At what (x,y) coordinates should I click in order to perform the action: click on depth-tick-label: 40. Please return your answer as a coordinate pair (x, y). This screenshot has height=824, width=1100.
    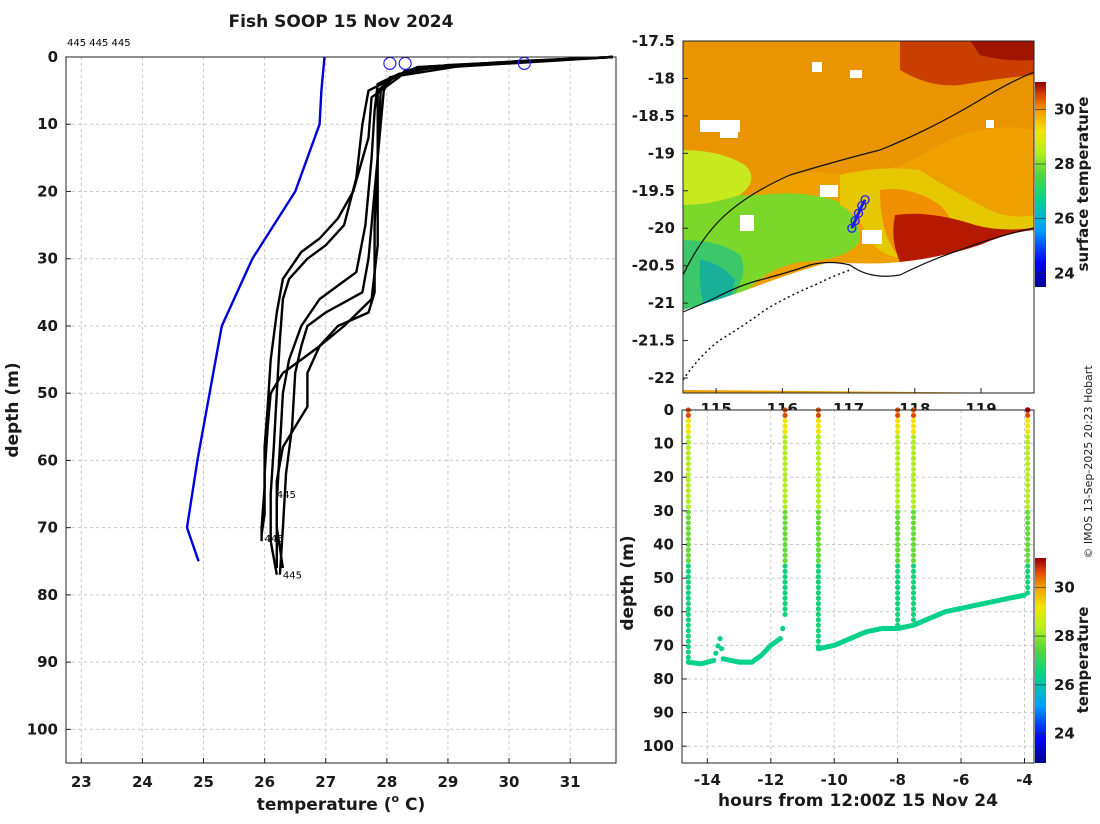
    Looking at the image, I should click on (663, 544).